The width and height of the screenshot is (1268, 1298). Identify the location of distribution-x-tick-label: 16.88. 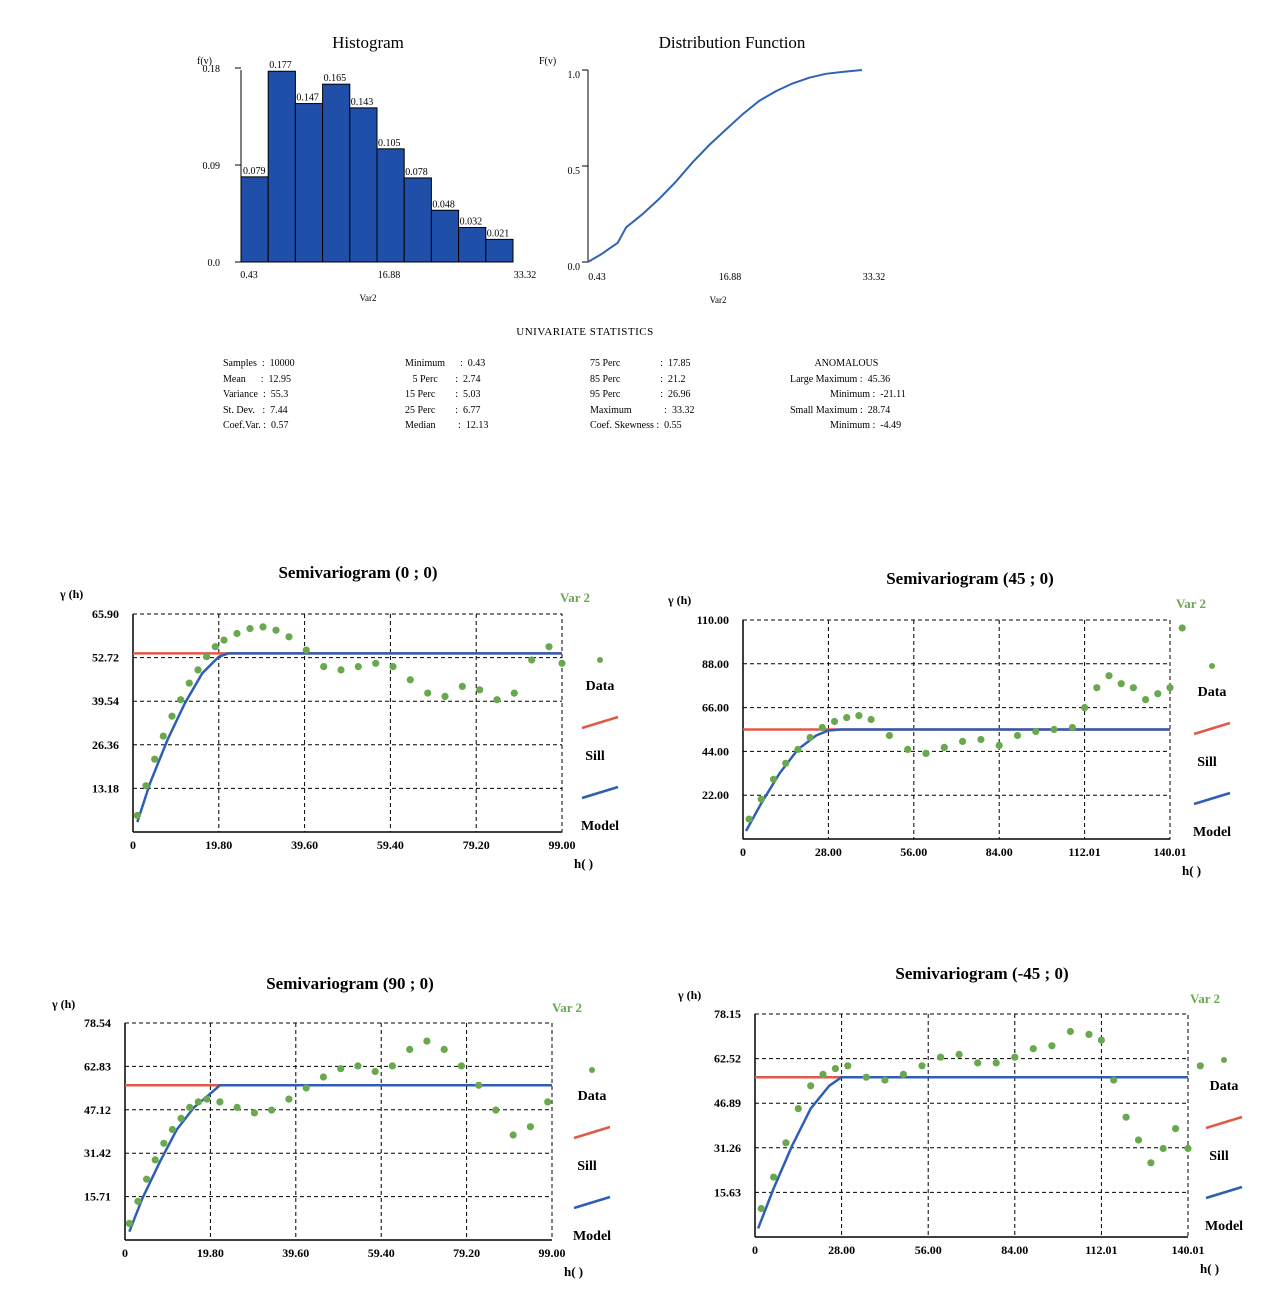
(730, 277).